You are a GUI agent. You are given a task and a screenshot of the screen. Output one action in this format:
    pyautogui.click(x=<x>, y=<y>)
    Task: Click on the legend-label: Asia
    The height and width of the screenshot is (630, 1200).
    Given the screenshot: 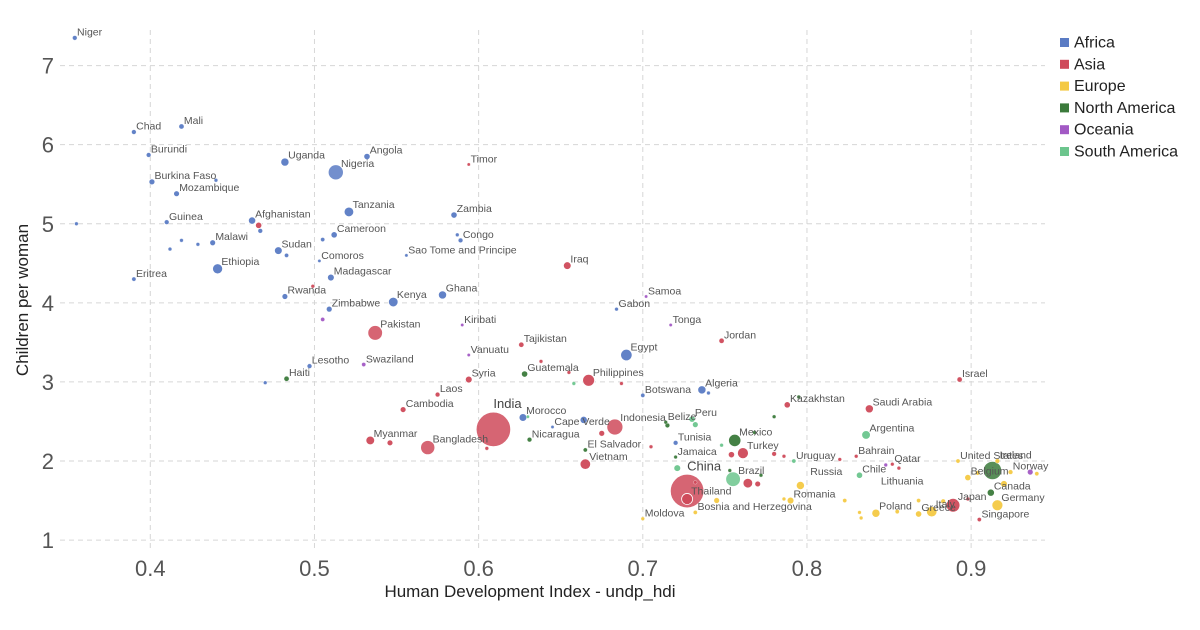 What is the action you would take?
    pyautogui.click(x=1089, y=64)
    